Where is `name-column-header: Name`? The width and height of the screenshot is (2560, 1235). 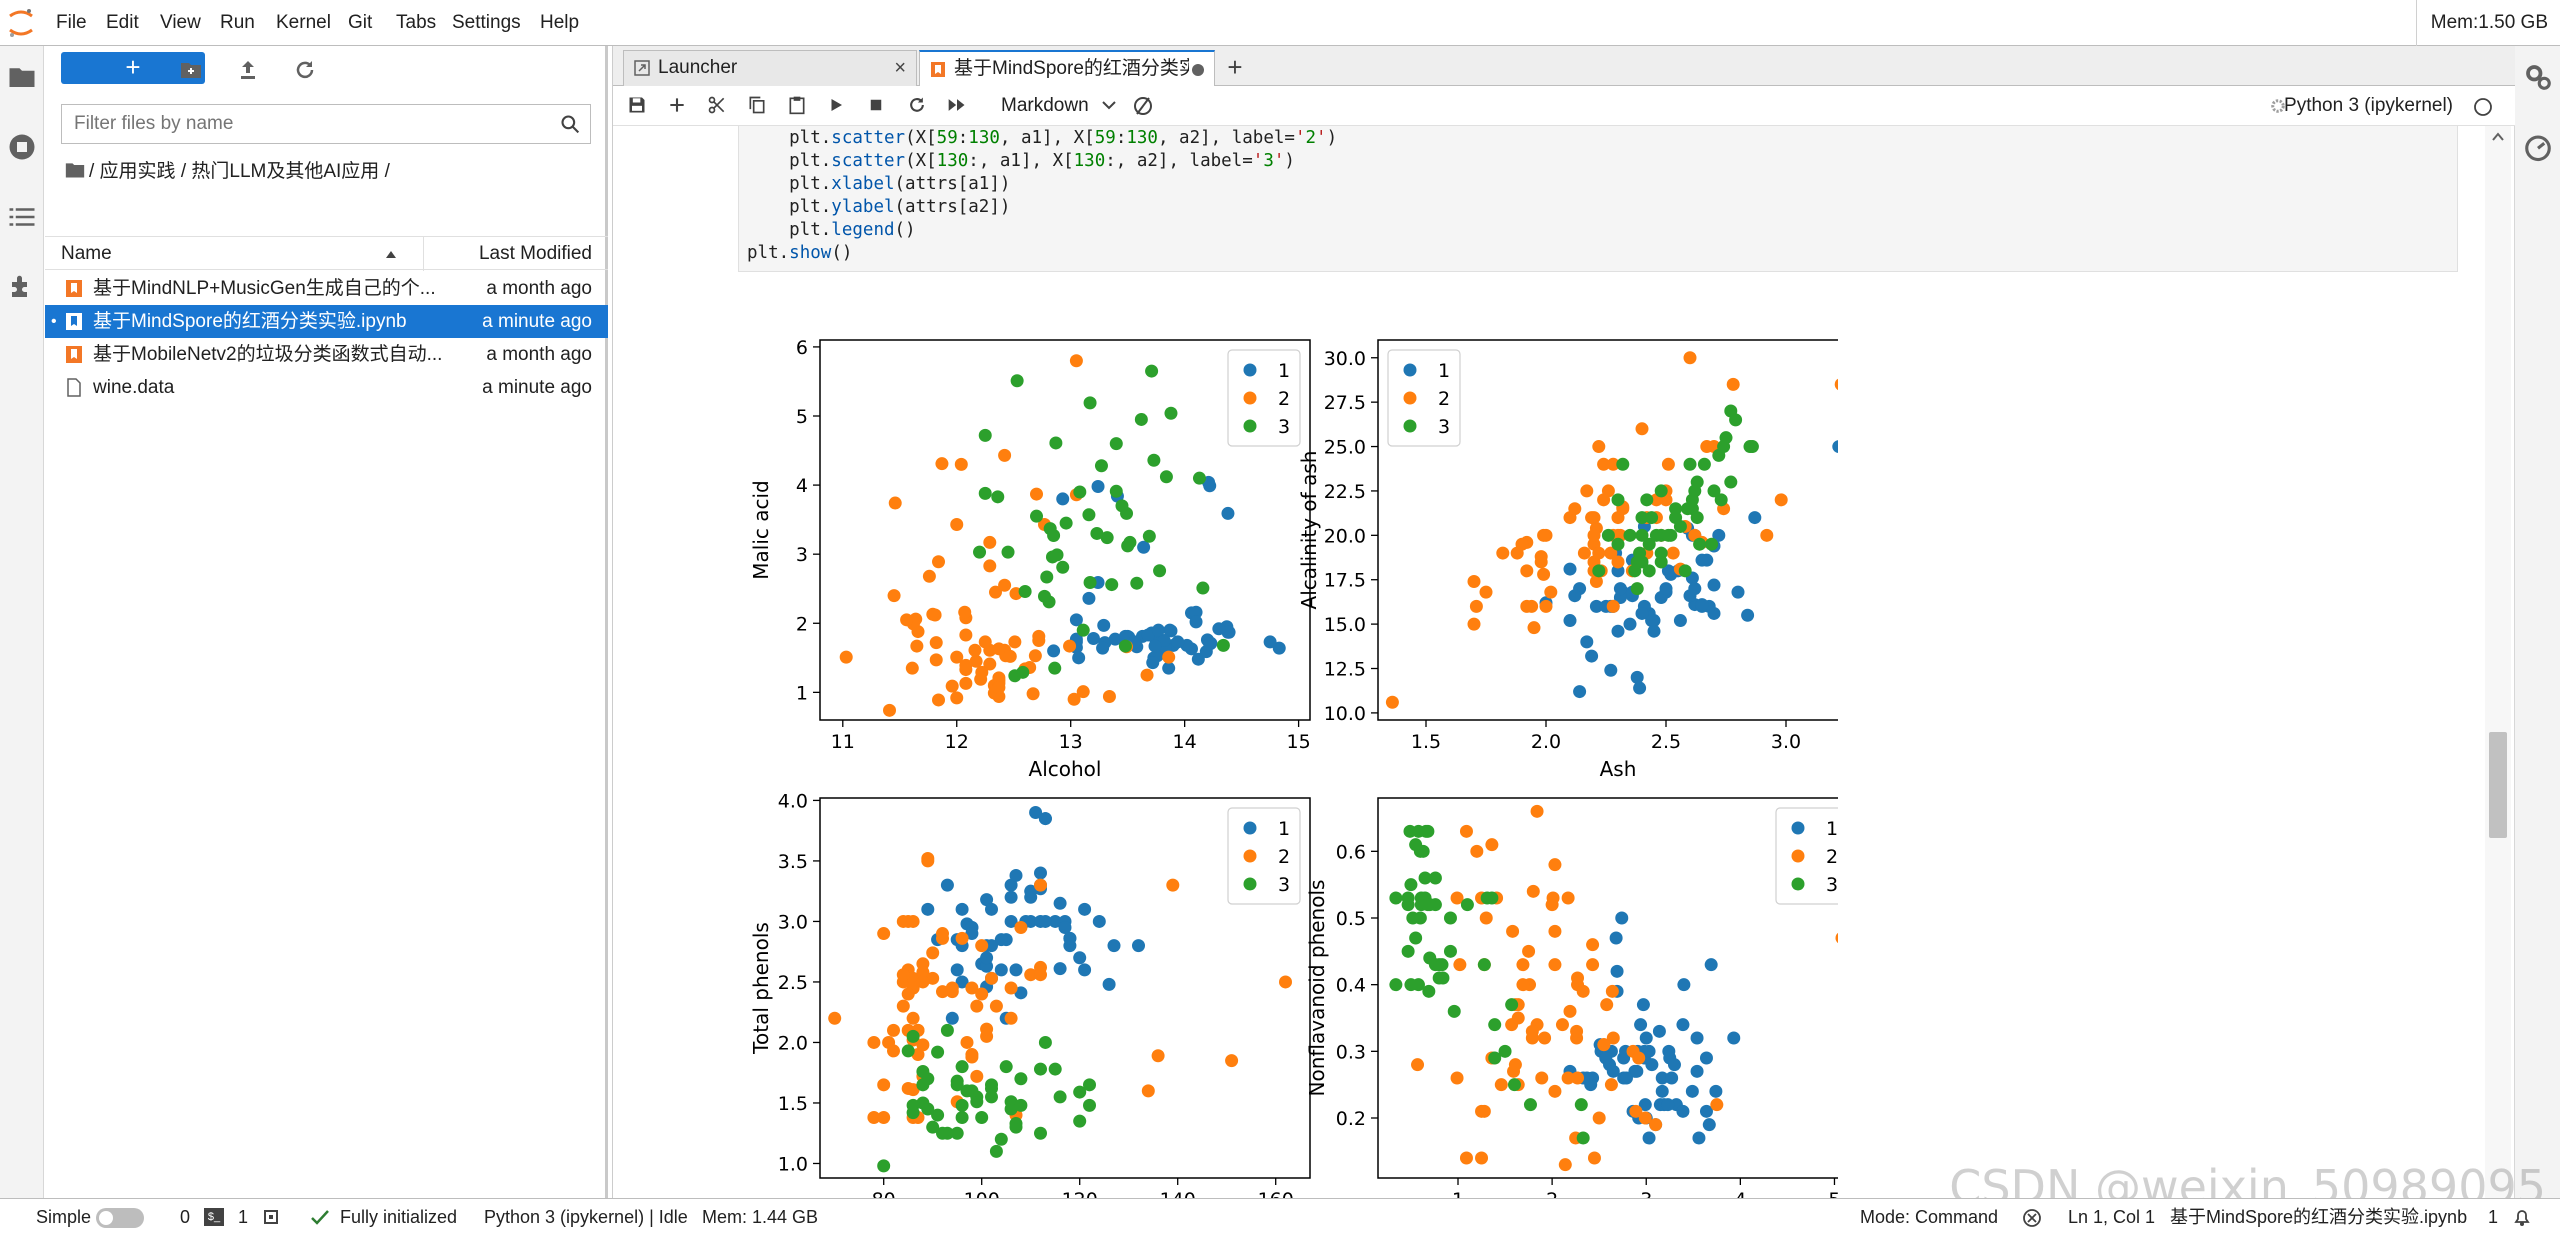 name-column-header: Name is located at coordinates (86, 253).